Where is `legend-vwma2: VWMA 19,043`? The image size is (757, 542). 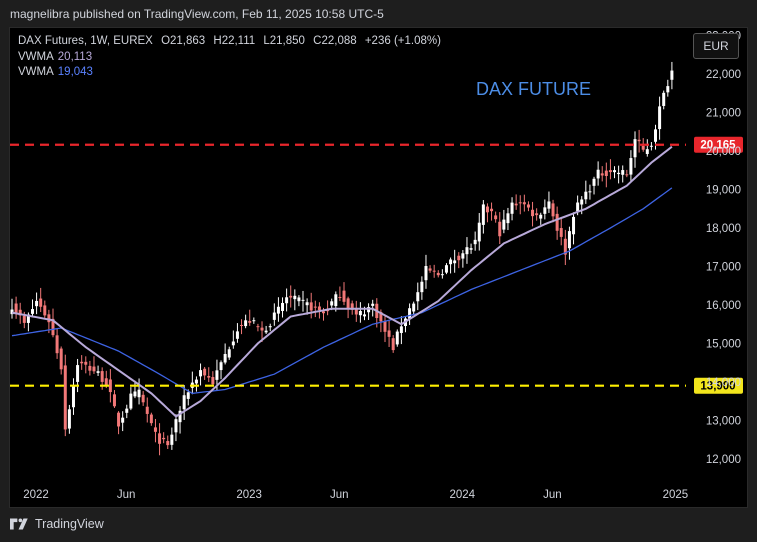
legend-vwma2: VWMA 19,043 is located at coordinates (232, 73).